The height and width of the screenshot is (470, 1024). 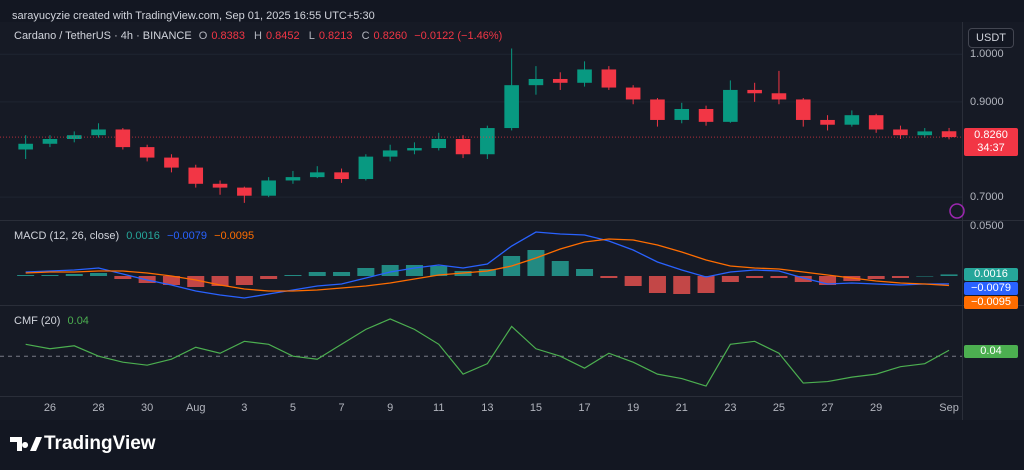 I want to click on x-tick-label: 29, so click(x=876, y=408).